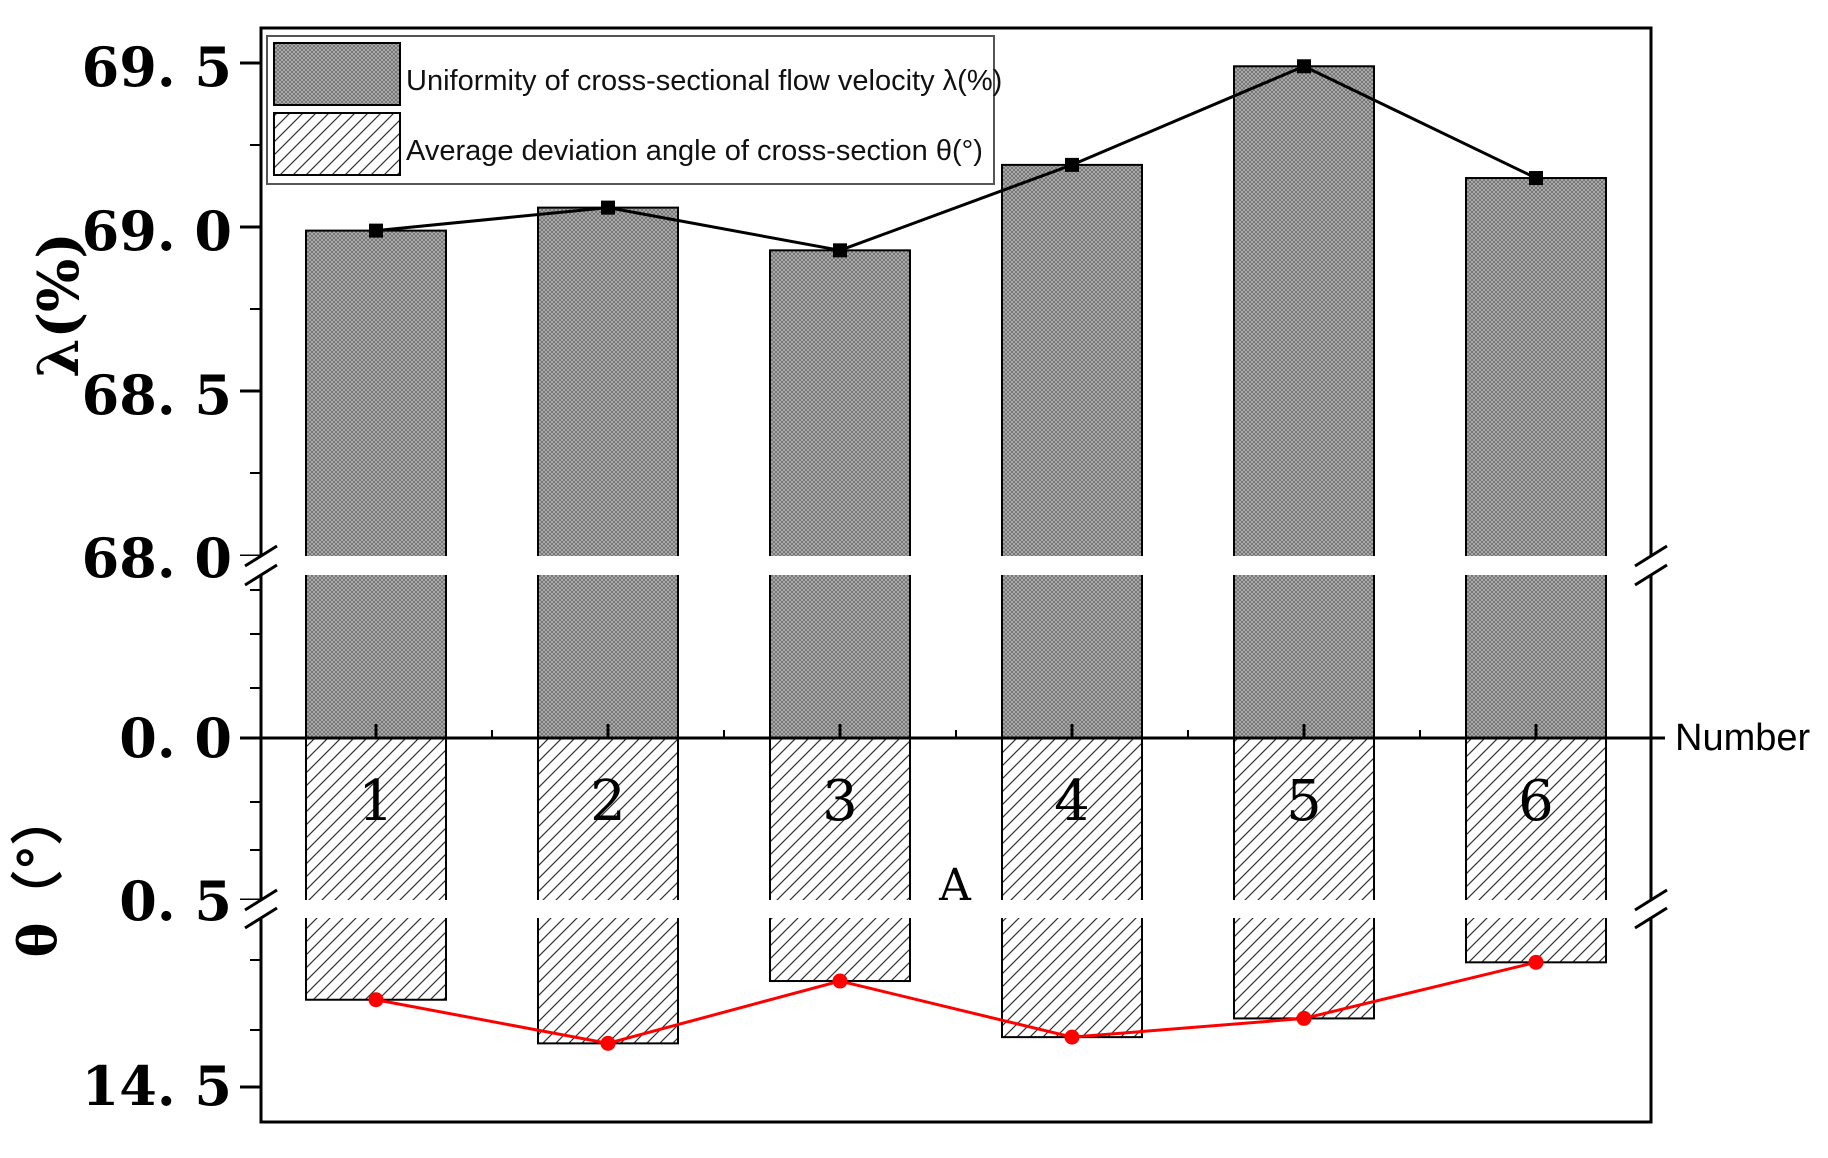 The height and width of the screenshot is (1158, 1828). Describe the element at coordinates (608, 801) in the screenshot. I see `category-label-2: 2` at that location.